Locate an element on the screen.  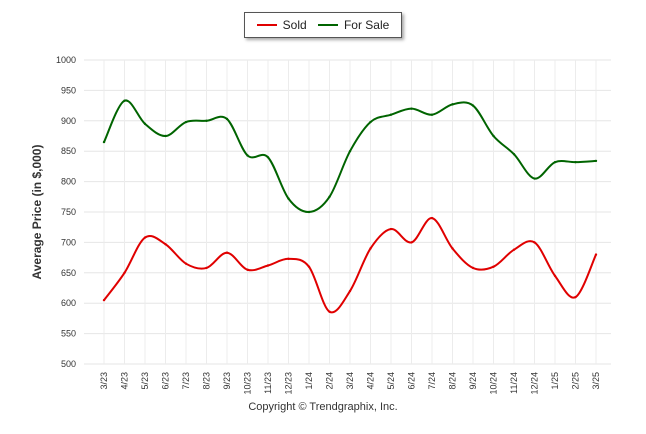
x-tick-label: 10/23 is located at coordinates (248, 383).